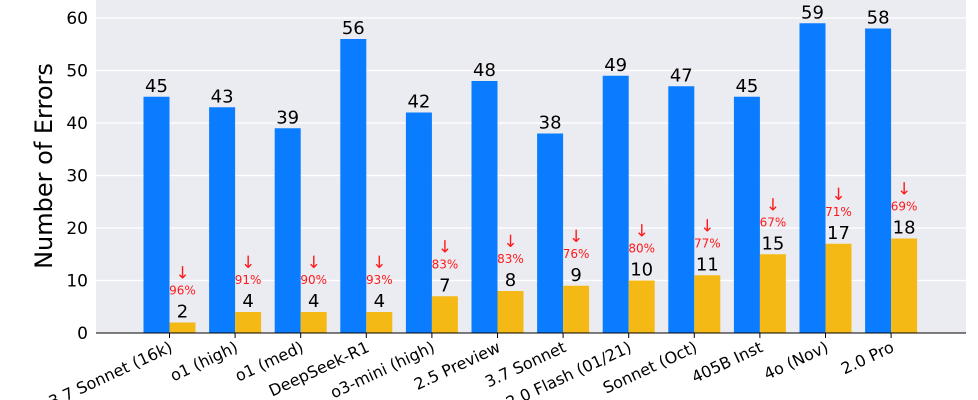 The height and width of the screenshot is (400, 978). What do you see at coordinates (77, 72) in the screenshot?
I see `y-tick-label: 50` at bounding box center [77, 72].